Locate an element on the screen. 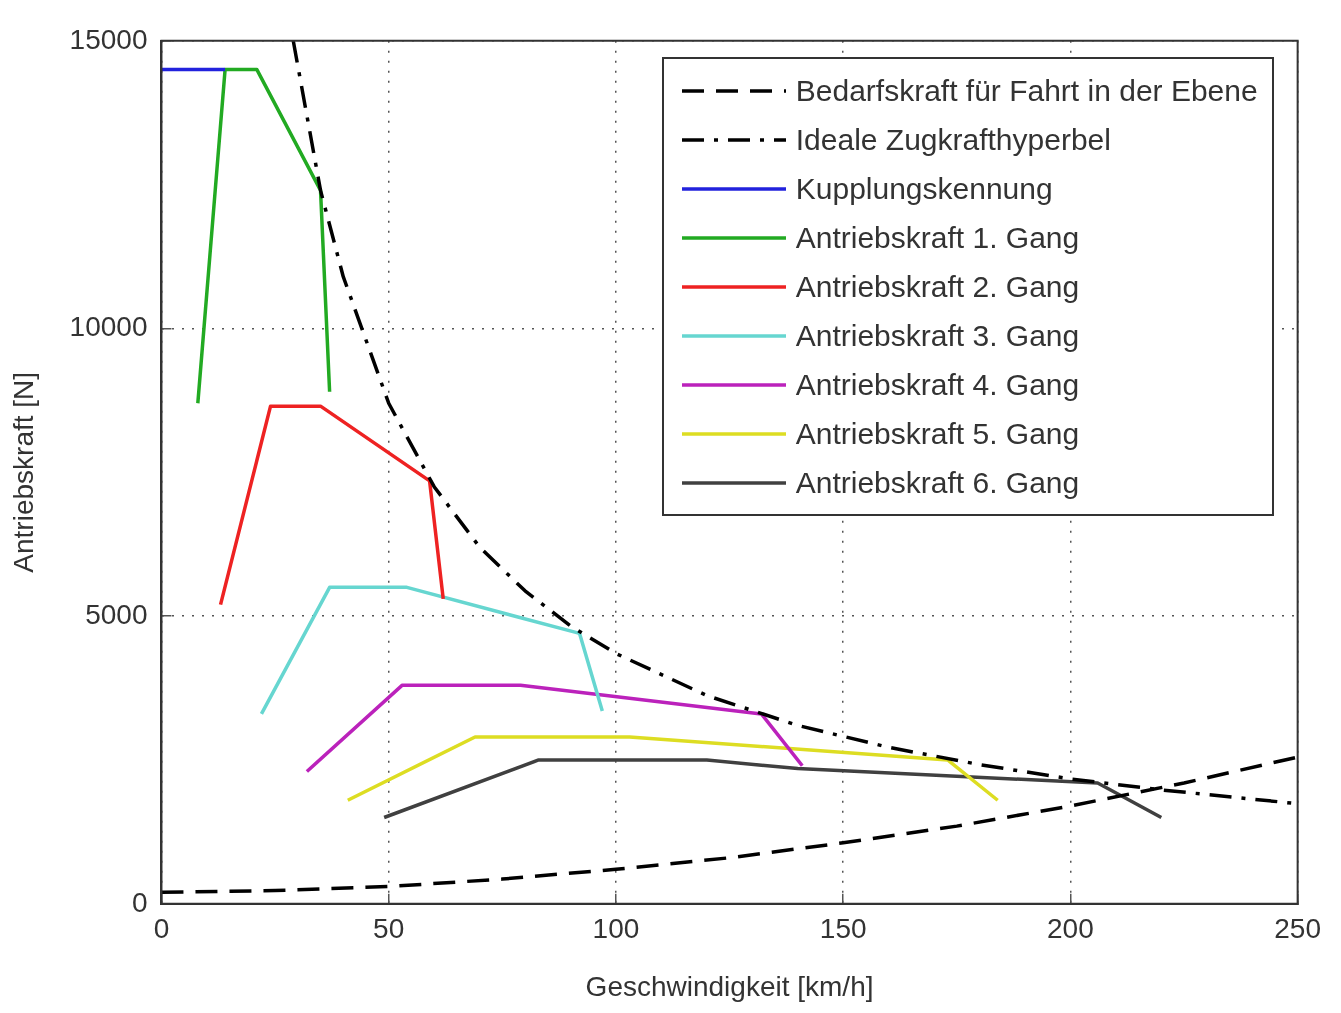 Image resolution: width=1341 pixels, height=1013 pixels. legend-label: Antriebskraft 5. Gang is located at coordinates (937, 434).